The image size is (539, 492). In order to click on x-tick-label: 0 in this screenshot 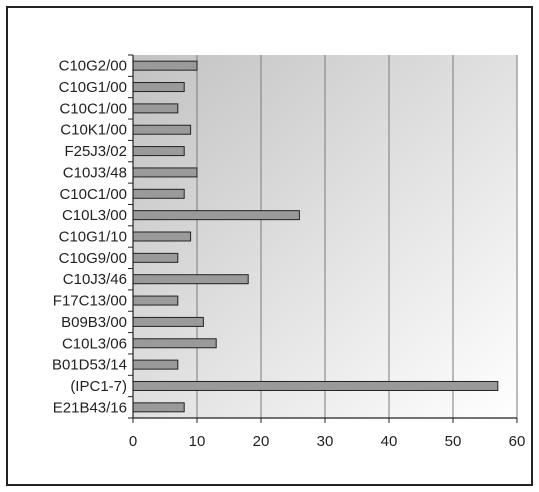, I will do `click(133, 441)`.